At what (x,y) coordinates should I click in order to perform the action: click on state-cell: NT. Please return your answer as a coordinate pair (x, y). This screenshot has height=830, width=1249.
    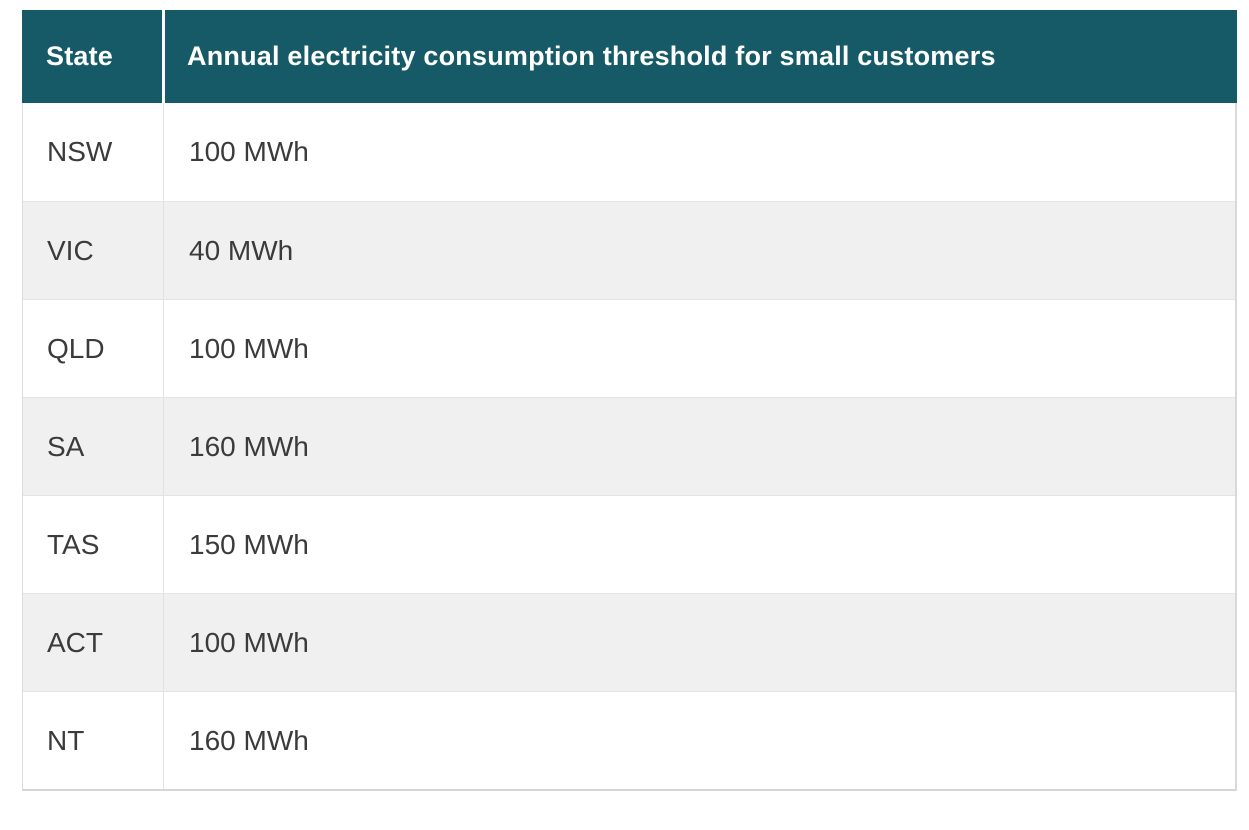
    Looking at the image, I should click on (66, 740).